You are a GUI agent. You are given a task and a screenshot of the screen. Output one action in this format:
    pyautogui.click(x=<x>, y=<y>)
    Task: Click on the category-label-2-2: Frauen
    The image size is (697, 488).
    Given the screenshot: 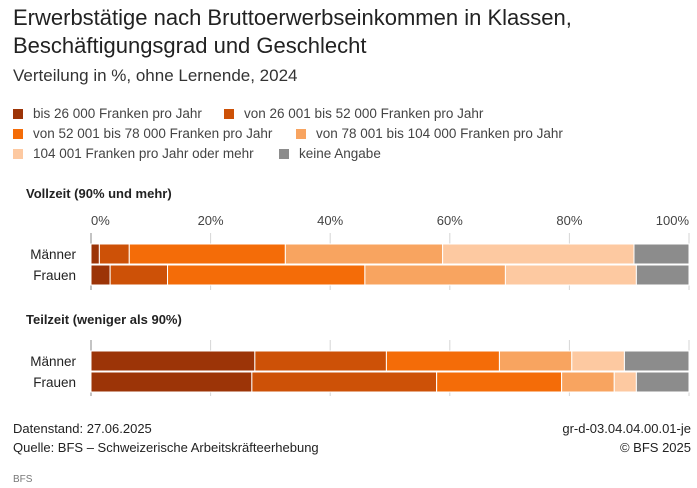 What is the action you would take?
    pyautogui.click(x=54, y=382)
    